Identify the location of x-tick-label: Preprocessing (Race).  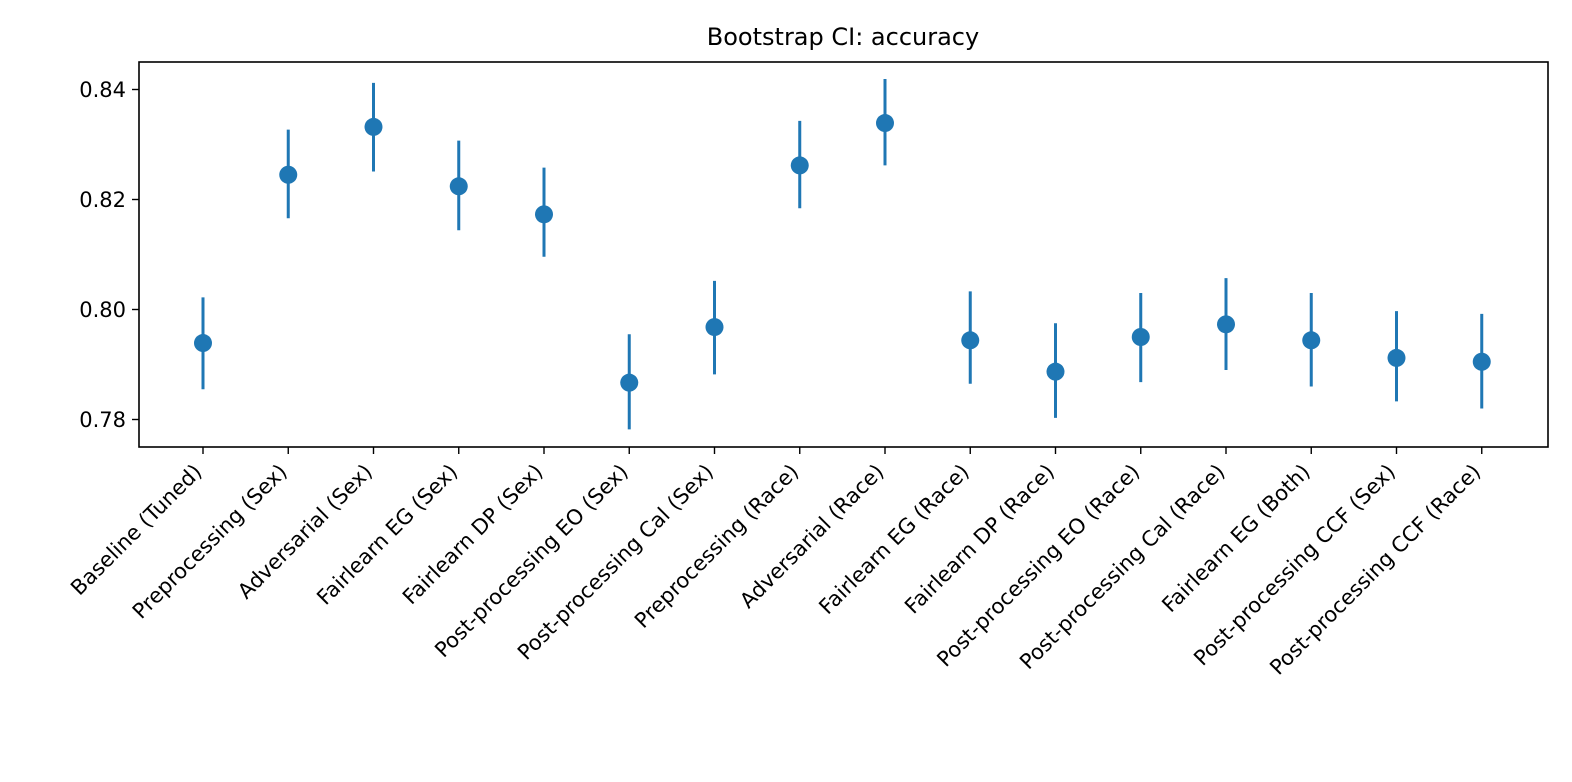
(716, 546).